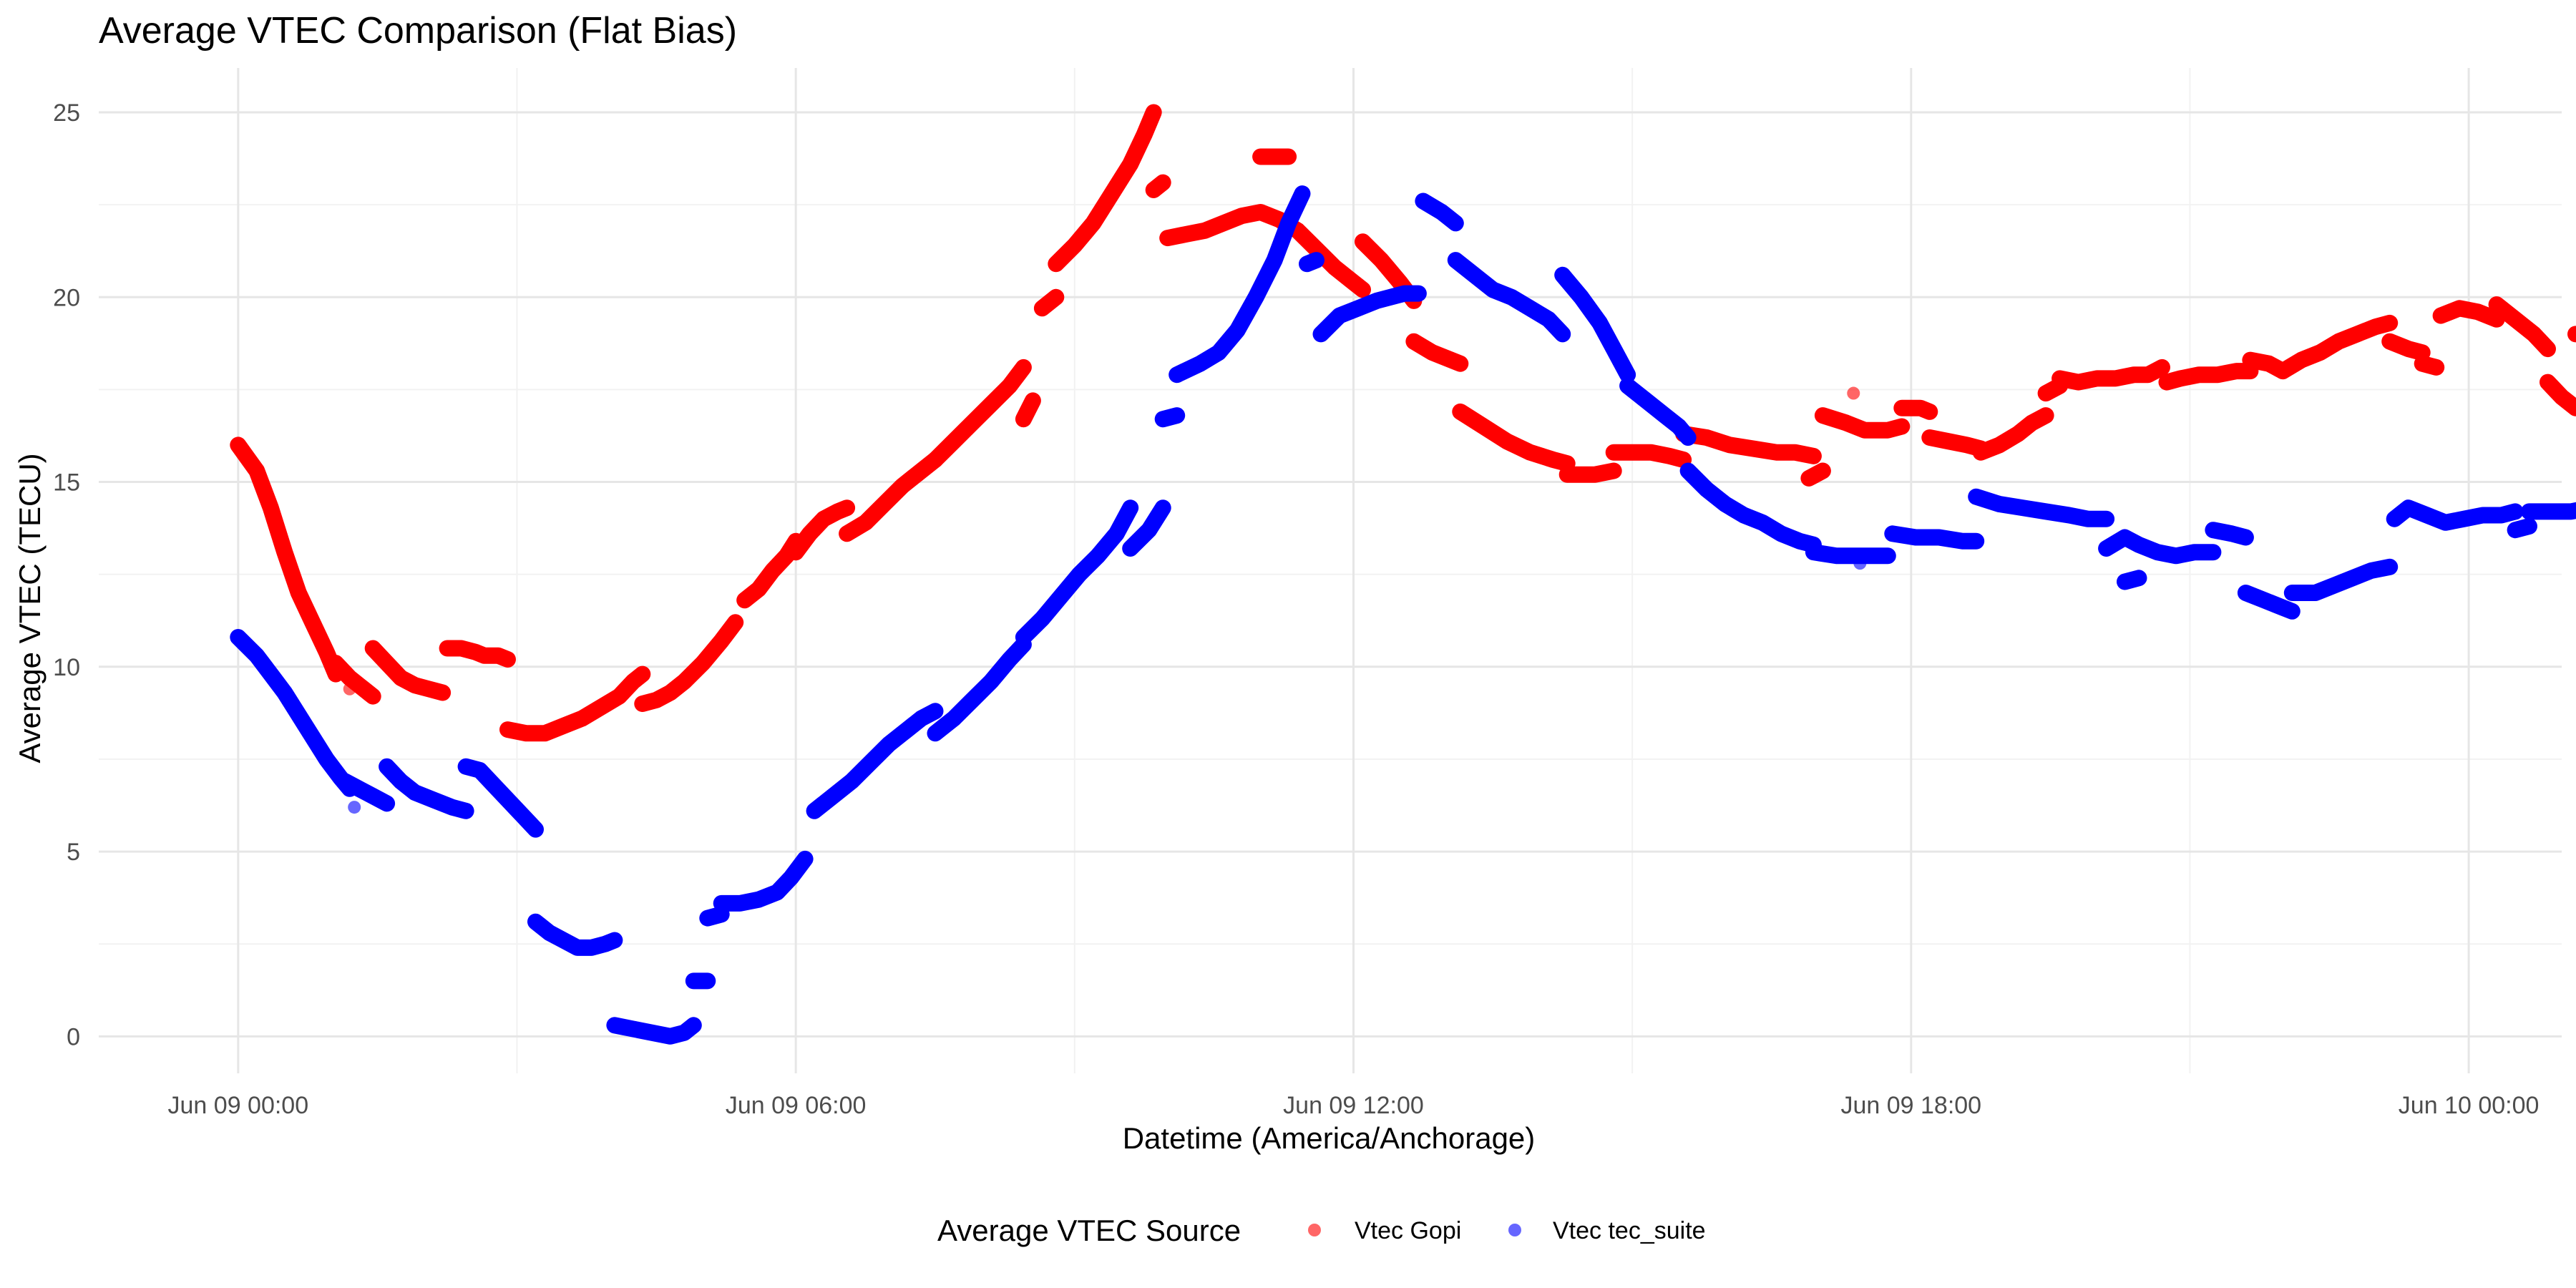 The height and width of the screenshot is (1288, 2576). What do you see at coordinates (1514, 1230) in the screenshot?
I see `legend-key-vtec-tec-suite` at bounding box center [1514, 1230].